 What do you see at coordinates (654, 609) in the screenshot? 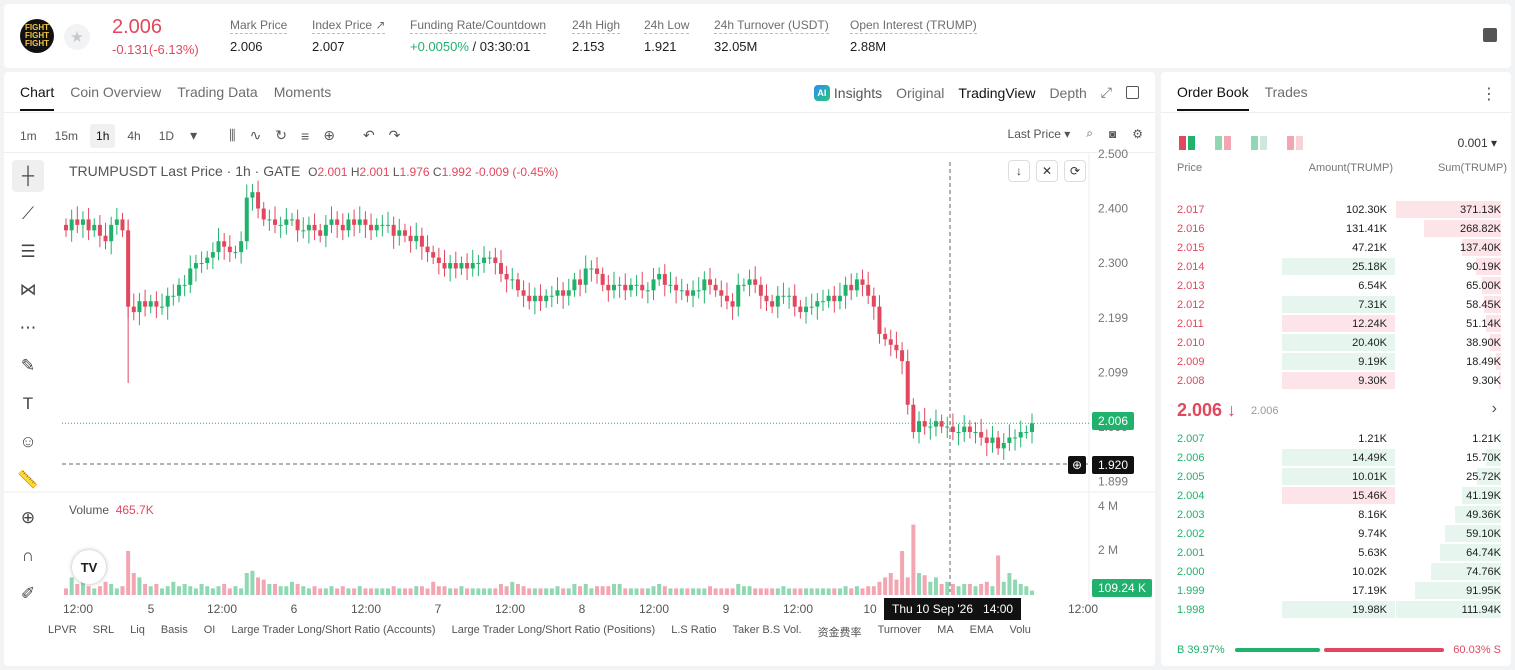
I see `x-tick-label: 12:00` at bounding box center [654, 609].